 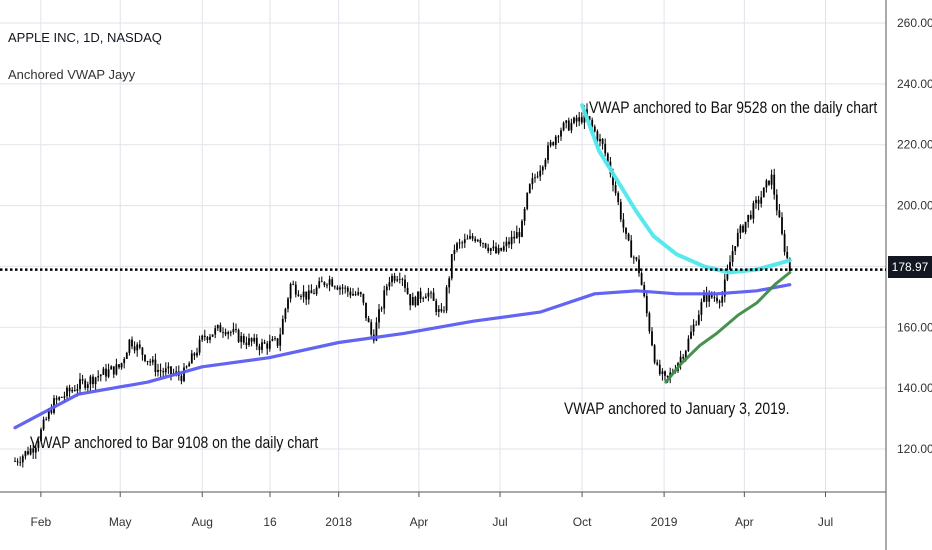 What do you see at coordinates (914, 327) in the screenshot?
I see `y-tick-label: 160.00` at bounding box center [914, 327].